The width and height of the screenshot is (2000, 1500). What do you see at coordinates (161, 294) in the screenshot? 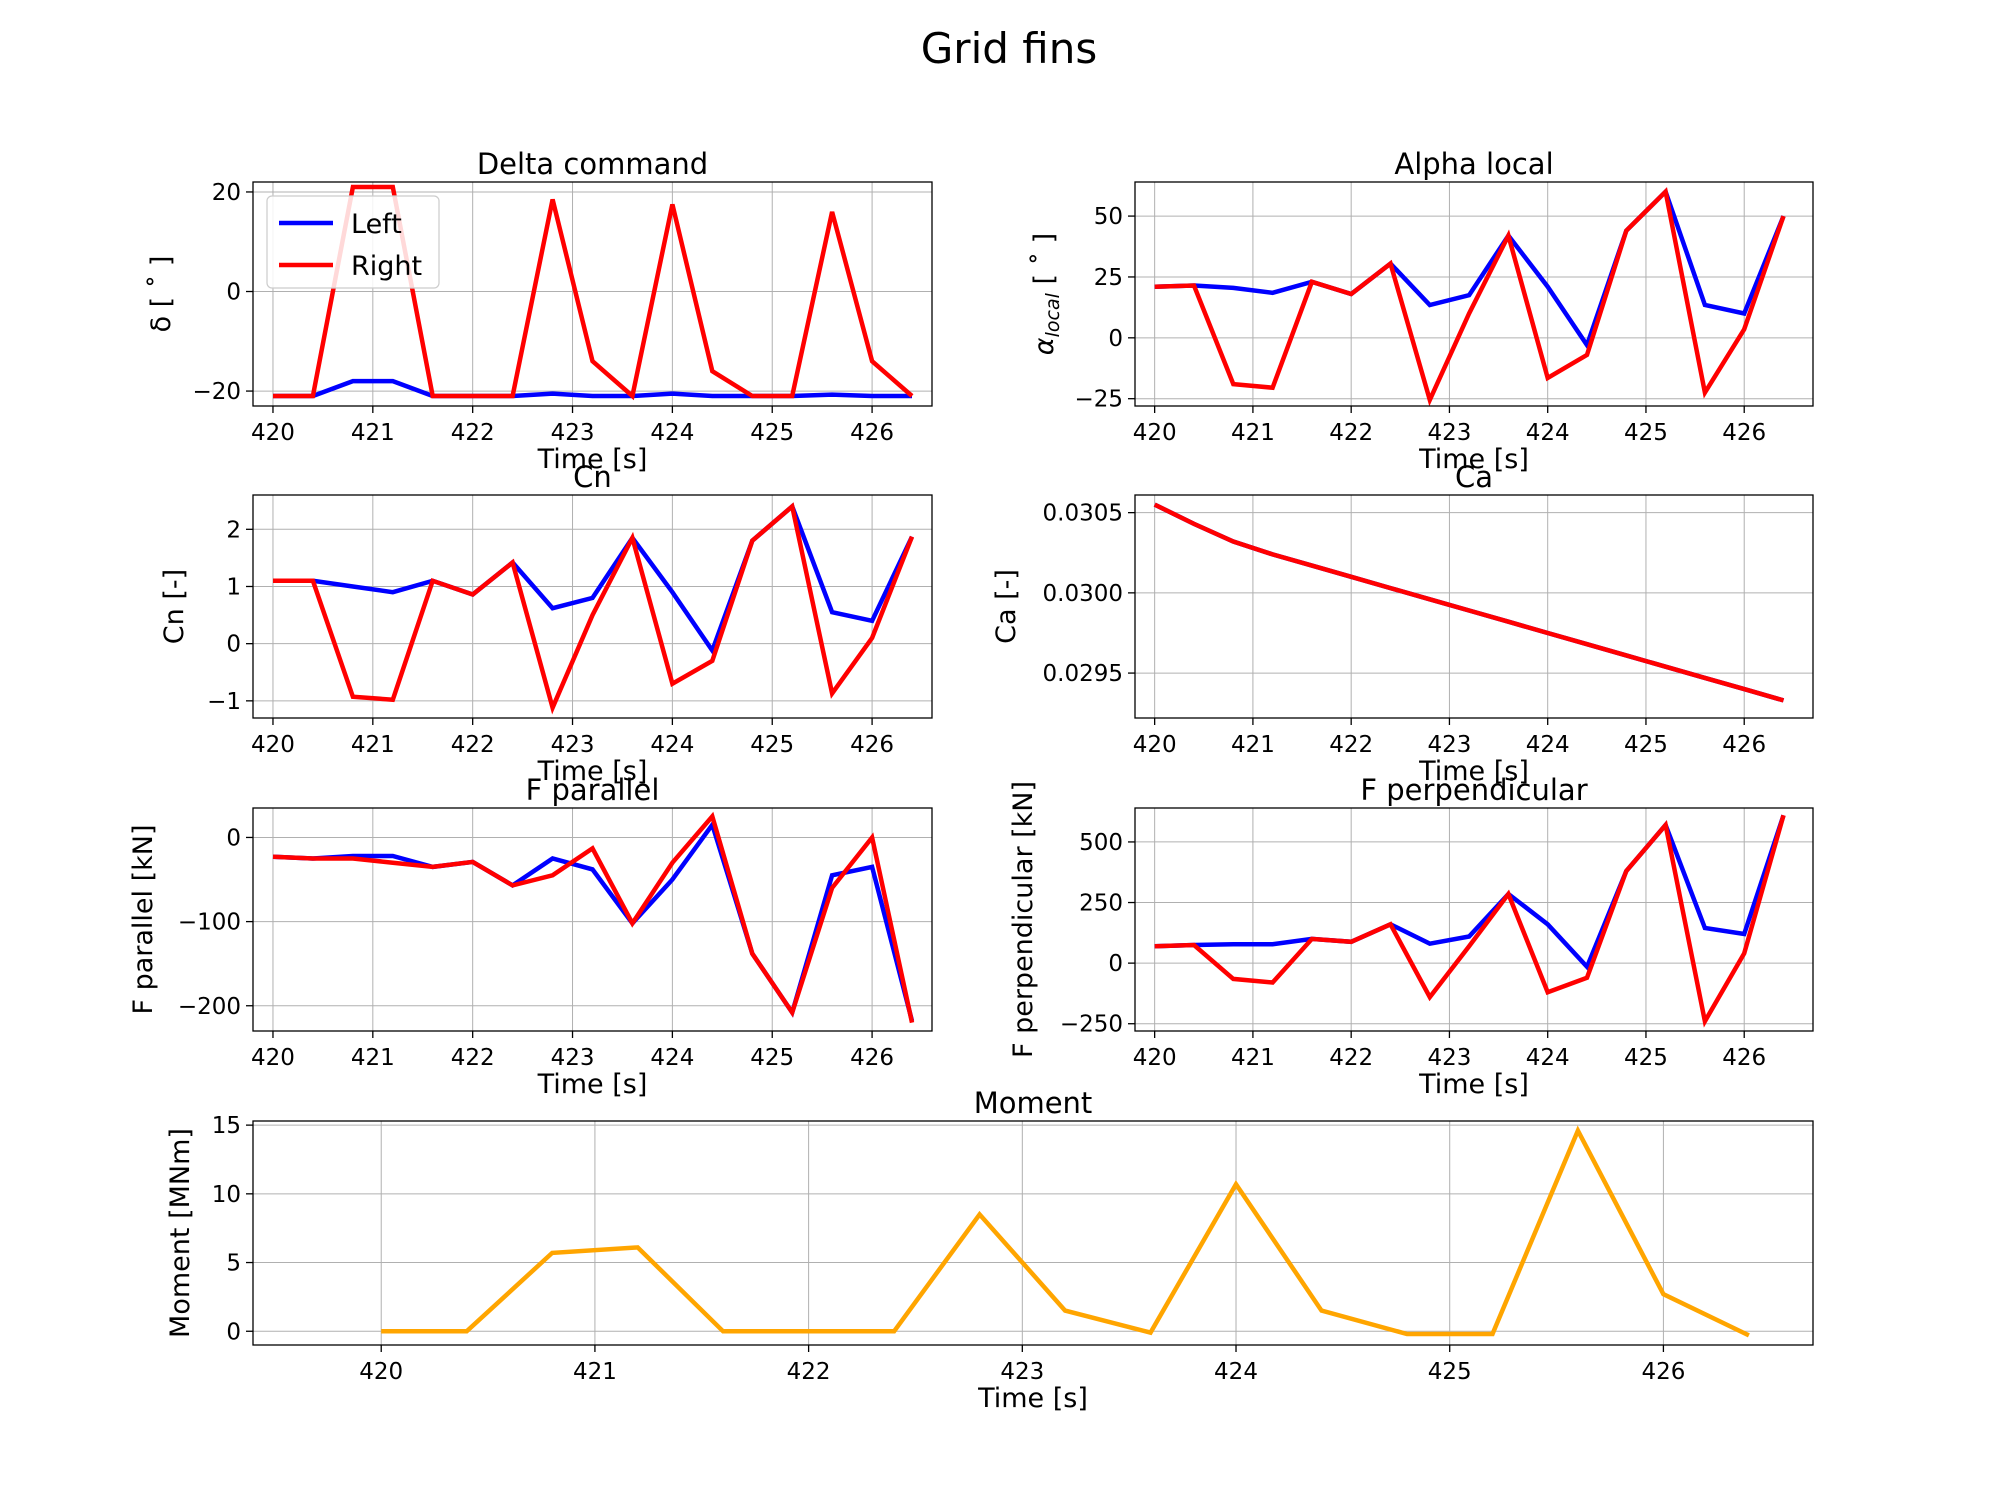
I see `y-axis-label: δ [ ˚ ]` at bounding box center [161, 294].